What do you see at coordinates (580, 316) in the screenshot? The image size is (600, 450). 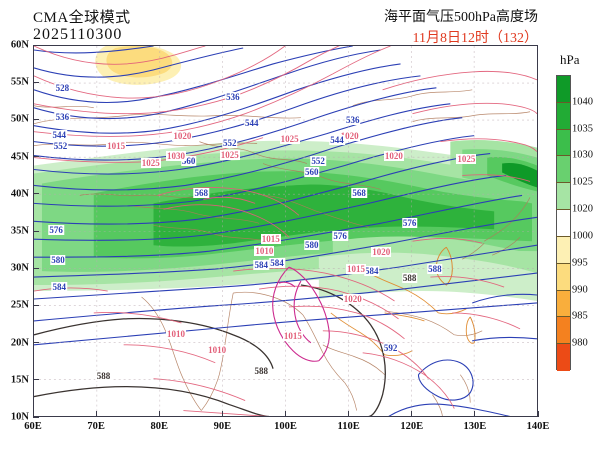 I see `colorbar-tick-label: 985` at bounding box center [580, 316].